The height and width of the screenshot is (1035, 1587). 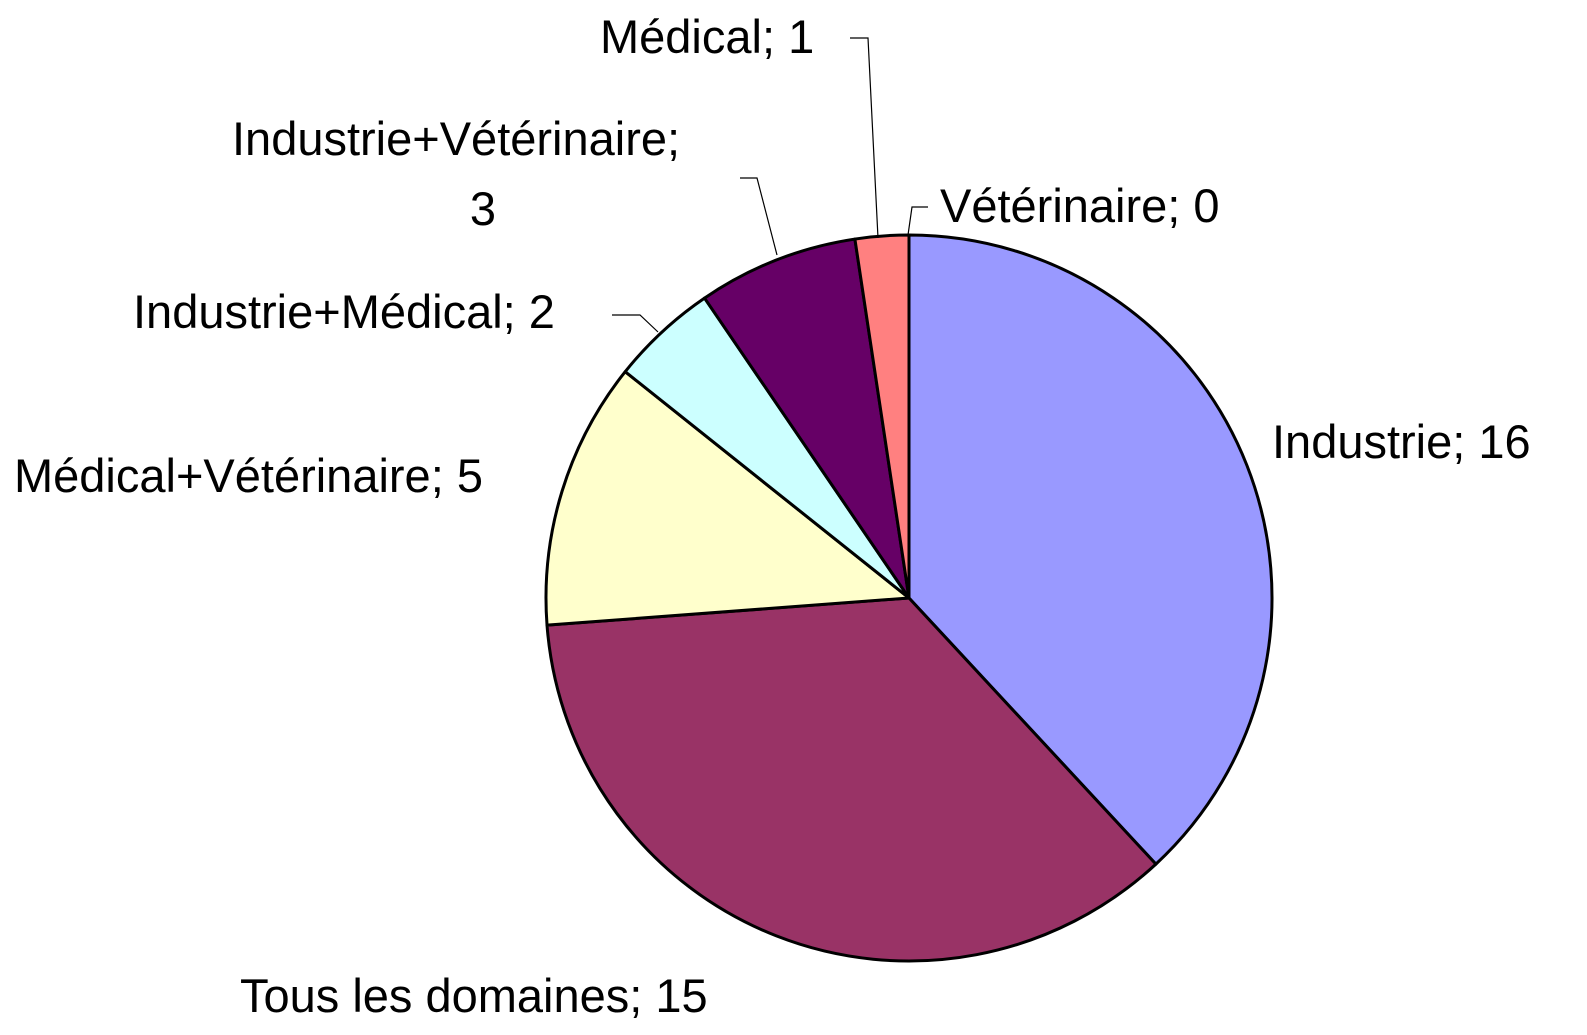 I want to click on label-value: 1, so click(x=801, y=36).